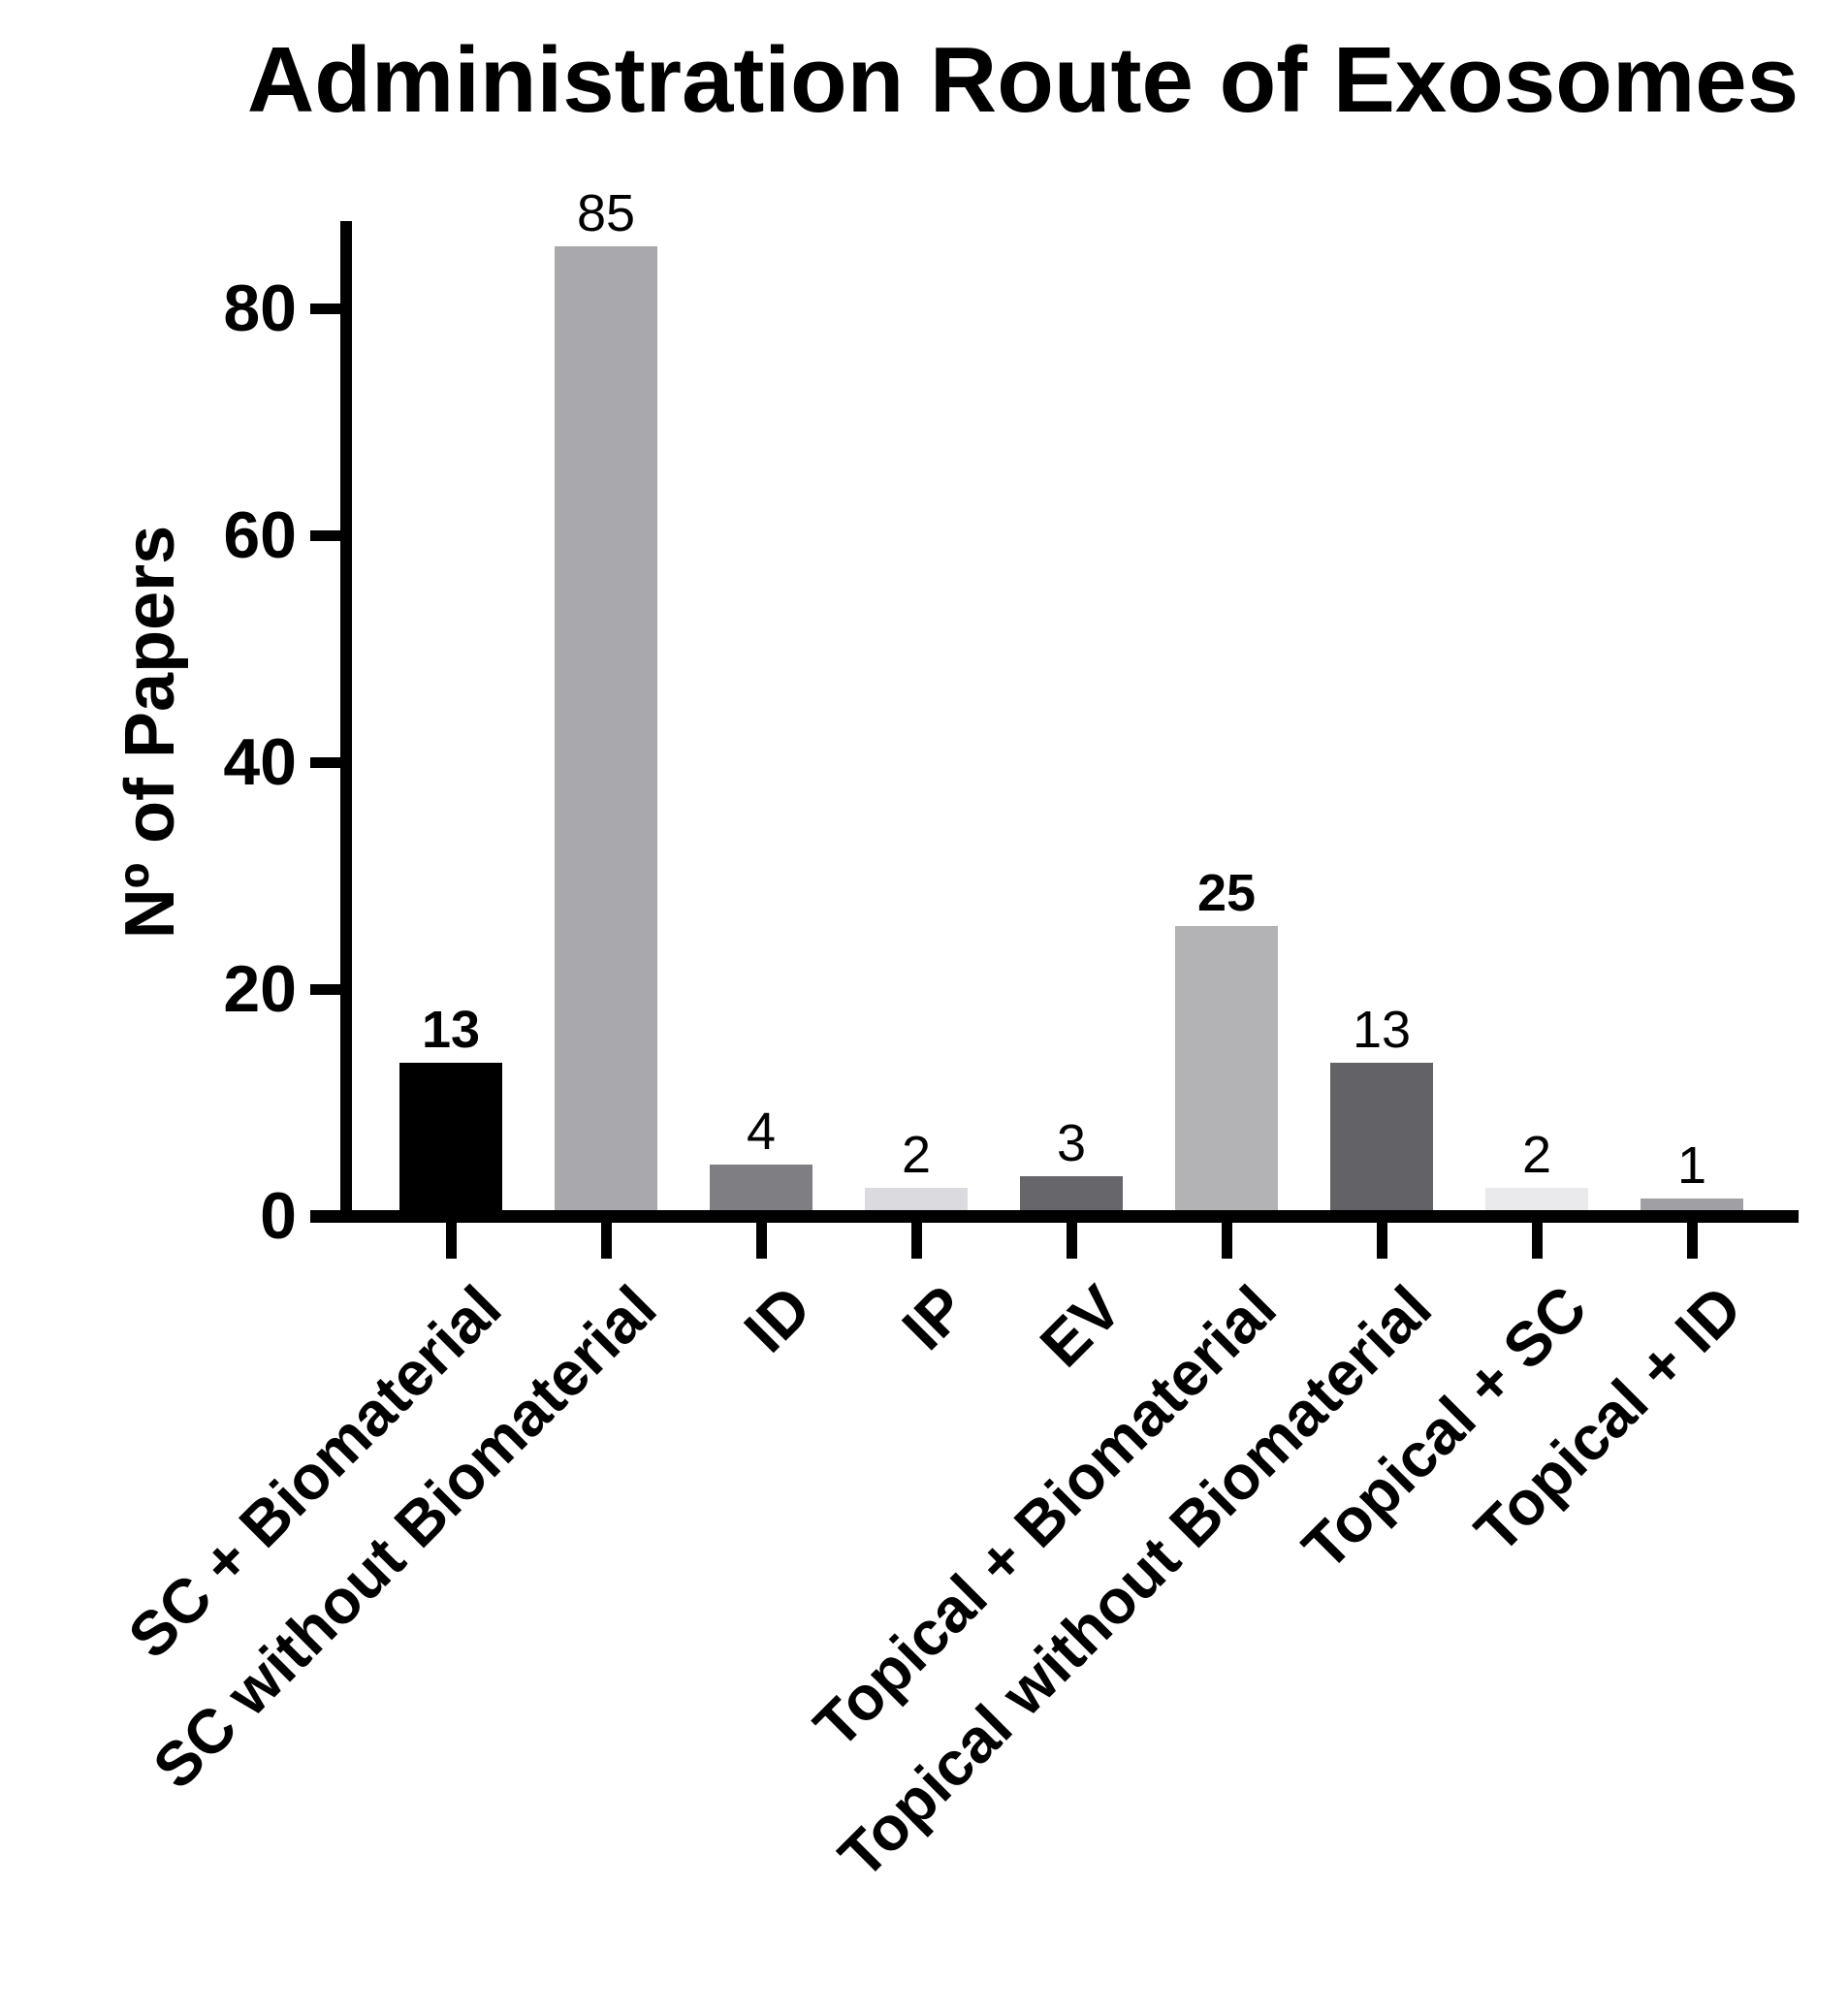  I want to click on bar-value-label: 25, so click(1226, 893).